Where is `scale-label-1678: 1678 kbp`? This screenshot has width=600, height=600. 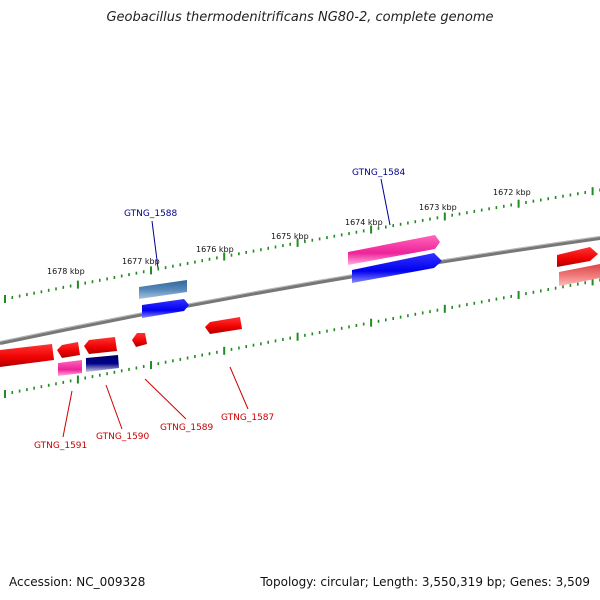 scale-label-1678: 1678 kbp is located at coordinates (66, 271).